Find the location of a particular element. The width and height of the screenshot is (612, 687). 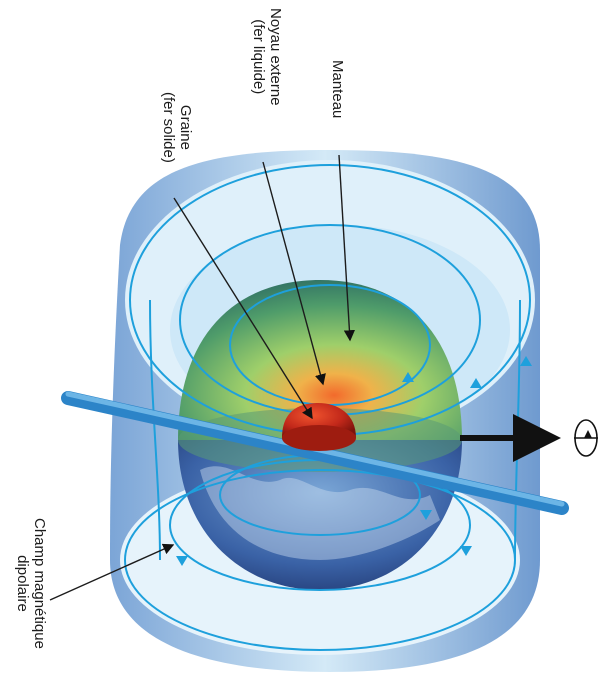

label-noyau-externe: Noyau externe (fer liquide) is located at coordinates (267, 57).